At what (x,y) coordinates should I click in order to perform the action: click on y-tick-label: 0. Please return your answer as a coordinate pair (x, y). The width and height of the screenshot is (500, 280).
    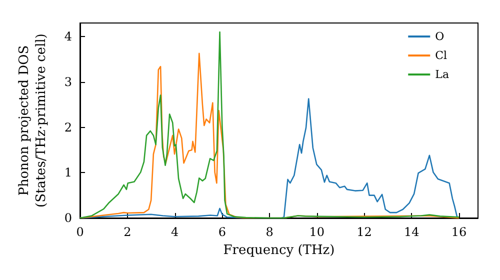
    Looking at the image, I should click on (68, 218).